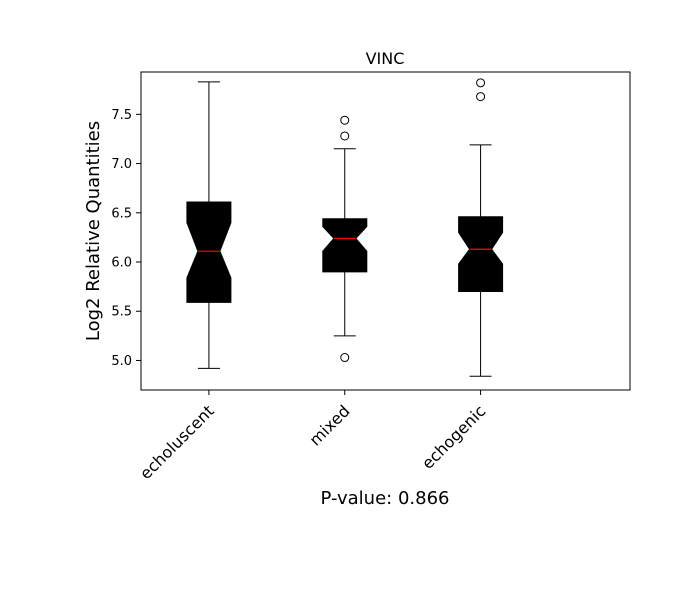 This screenshot has width=700, height=604. I want to click on x-axis-label: P-value: 0.866, so click(385, 498).